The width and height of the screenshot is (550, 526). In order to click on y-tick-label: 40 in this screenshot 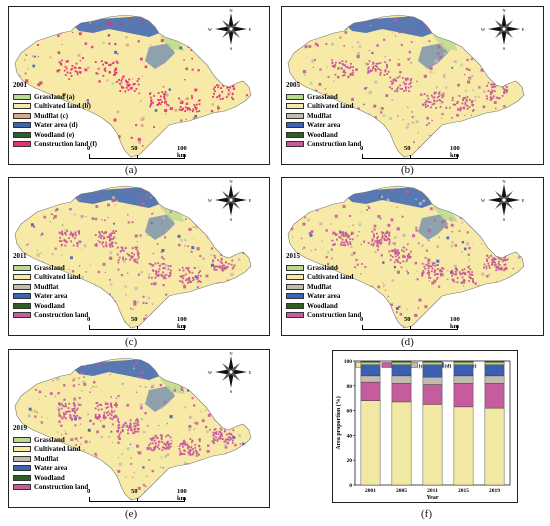, I will do `click(350, 436)`.